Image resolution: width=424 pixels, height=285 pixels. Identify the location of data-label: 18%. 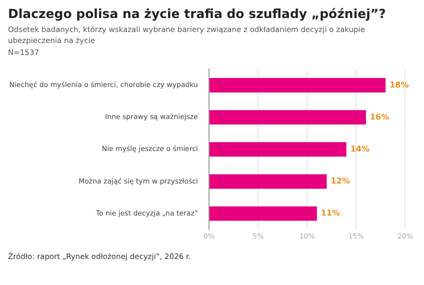
(399, 85).